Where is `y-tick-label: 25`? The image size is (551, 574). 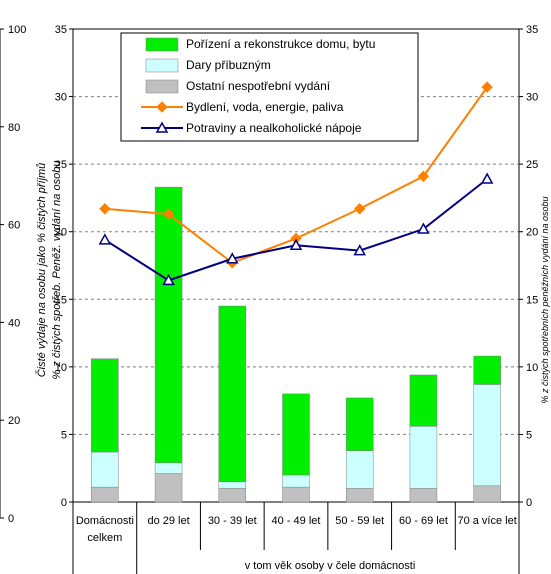
y-tick-label: 25 is located at coordinates (61, 165).